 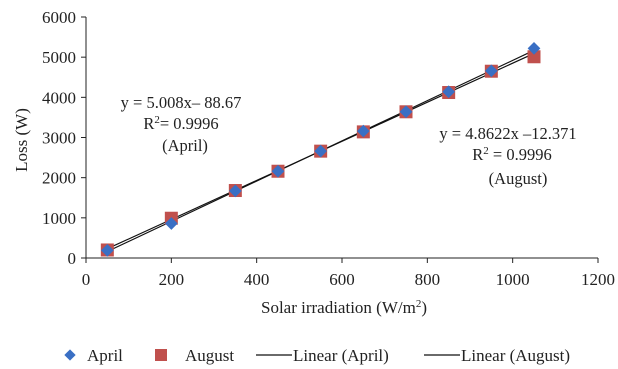 I want to click on point-august, so click(x=534, y=57).